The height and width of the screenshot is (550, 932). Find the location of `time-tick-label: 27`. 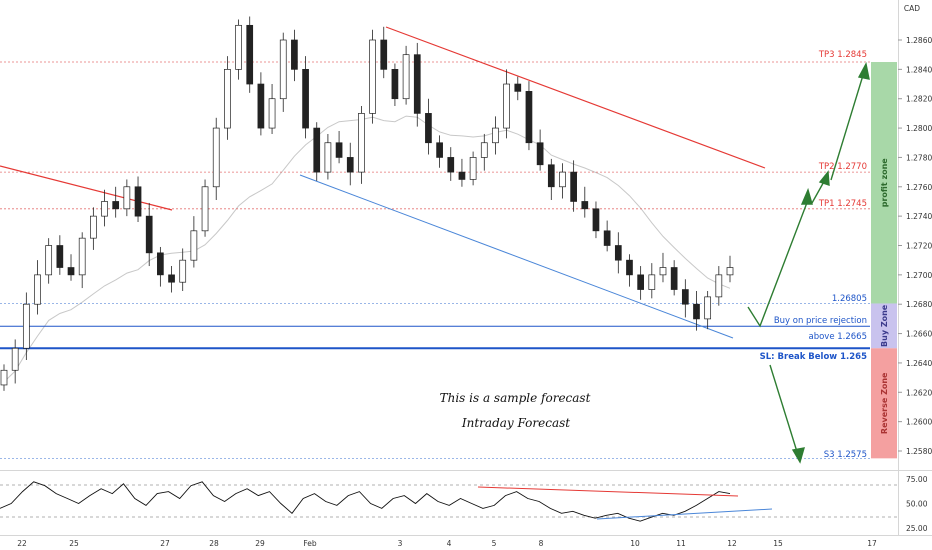

time-tick-label: 27 is located at coordinates (165, 543).